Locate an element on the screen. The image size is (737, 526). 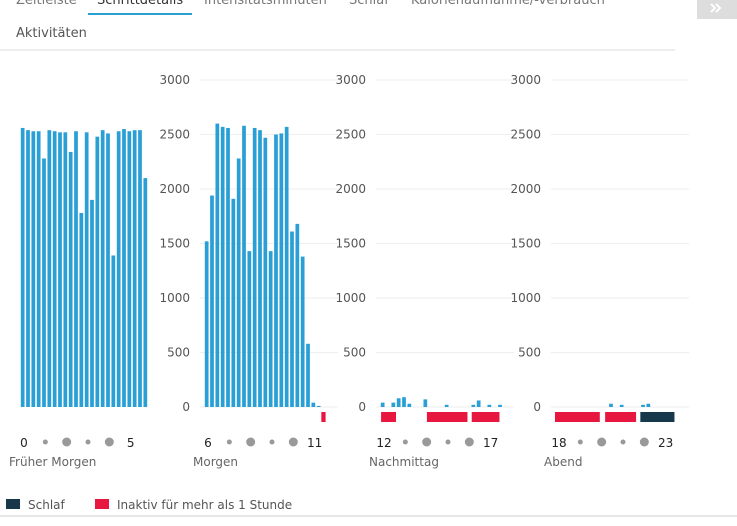
x-axis-label: Früher Morgen is located at coordinates (52, 462).